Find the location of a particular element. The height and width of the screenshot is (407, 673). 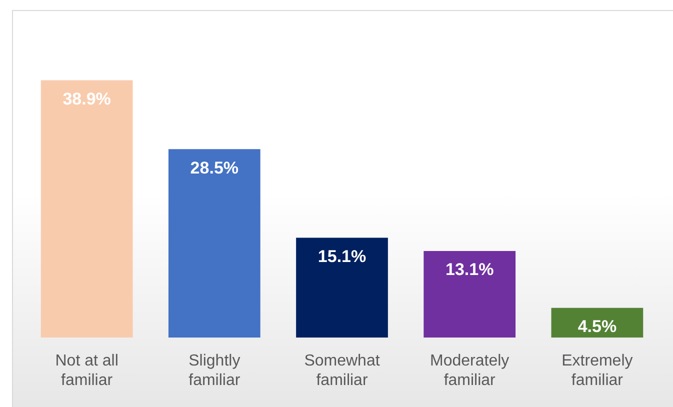

data-label: 4.5% is located at coordinates (597, 326).